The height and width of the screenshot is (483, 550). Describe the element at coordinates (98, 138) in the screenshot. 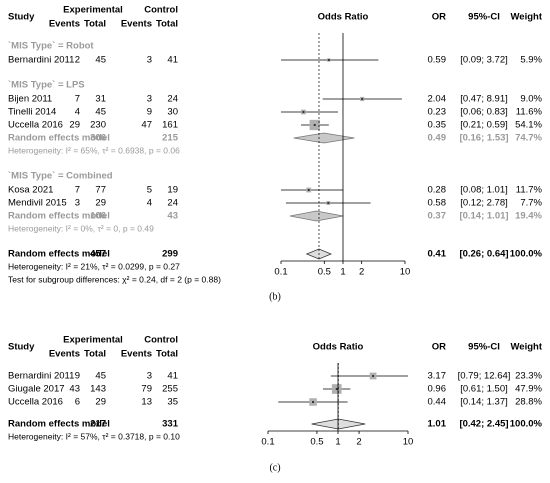

I see `text-cell: 306` at that location.